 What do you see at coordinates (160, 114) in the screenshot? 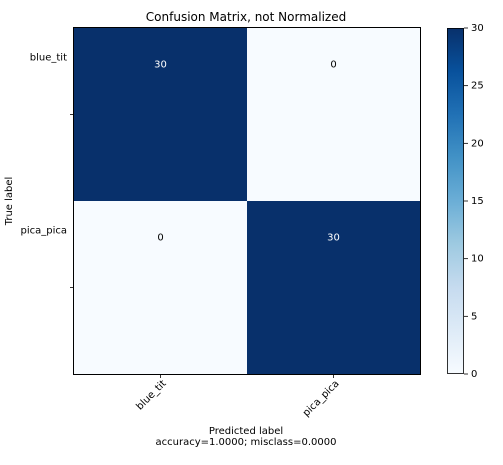
I see `heatmap-cell-blue_tit-blue_tit` at bounding box center [160, 114].